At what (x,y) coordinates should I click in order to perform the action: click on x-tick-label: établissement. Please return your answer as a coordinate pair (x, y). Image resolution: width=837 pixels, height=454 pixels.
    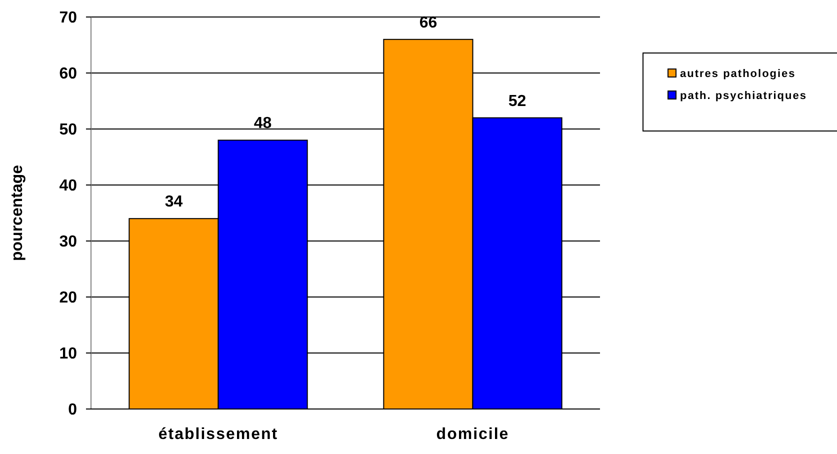
    Looking at the image, I should click on (218, 434).